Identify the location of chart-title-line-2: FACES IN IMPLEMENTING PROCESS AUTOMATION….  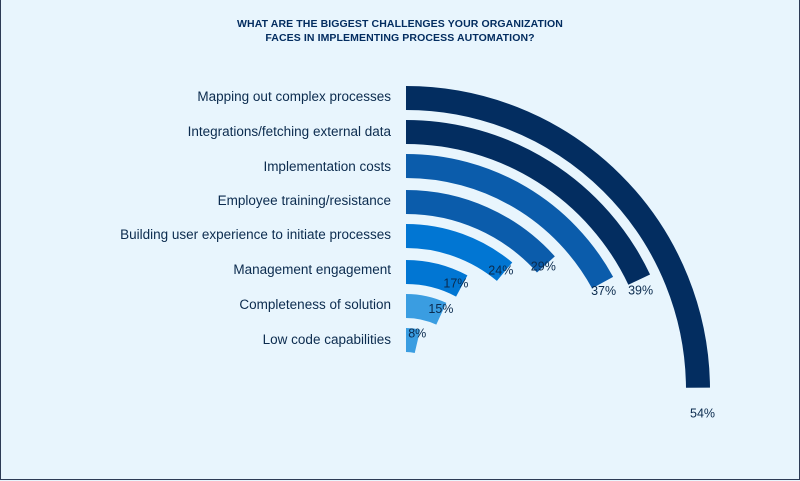
(400, 38).